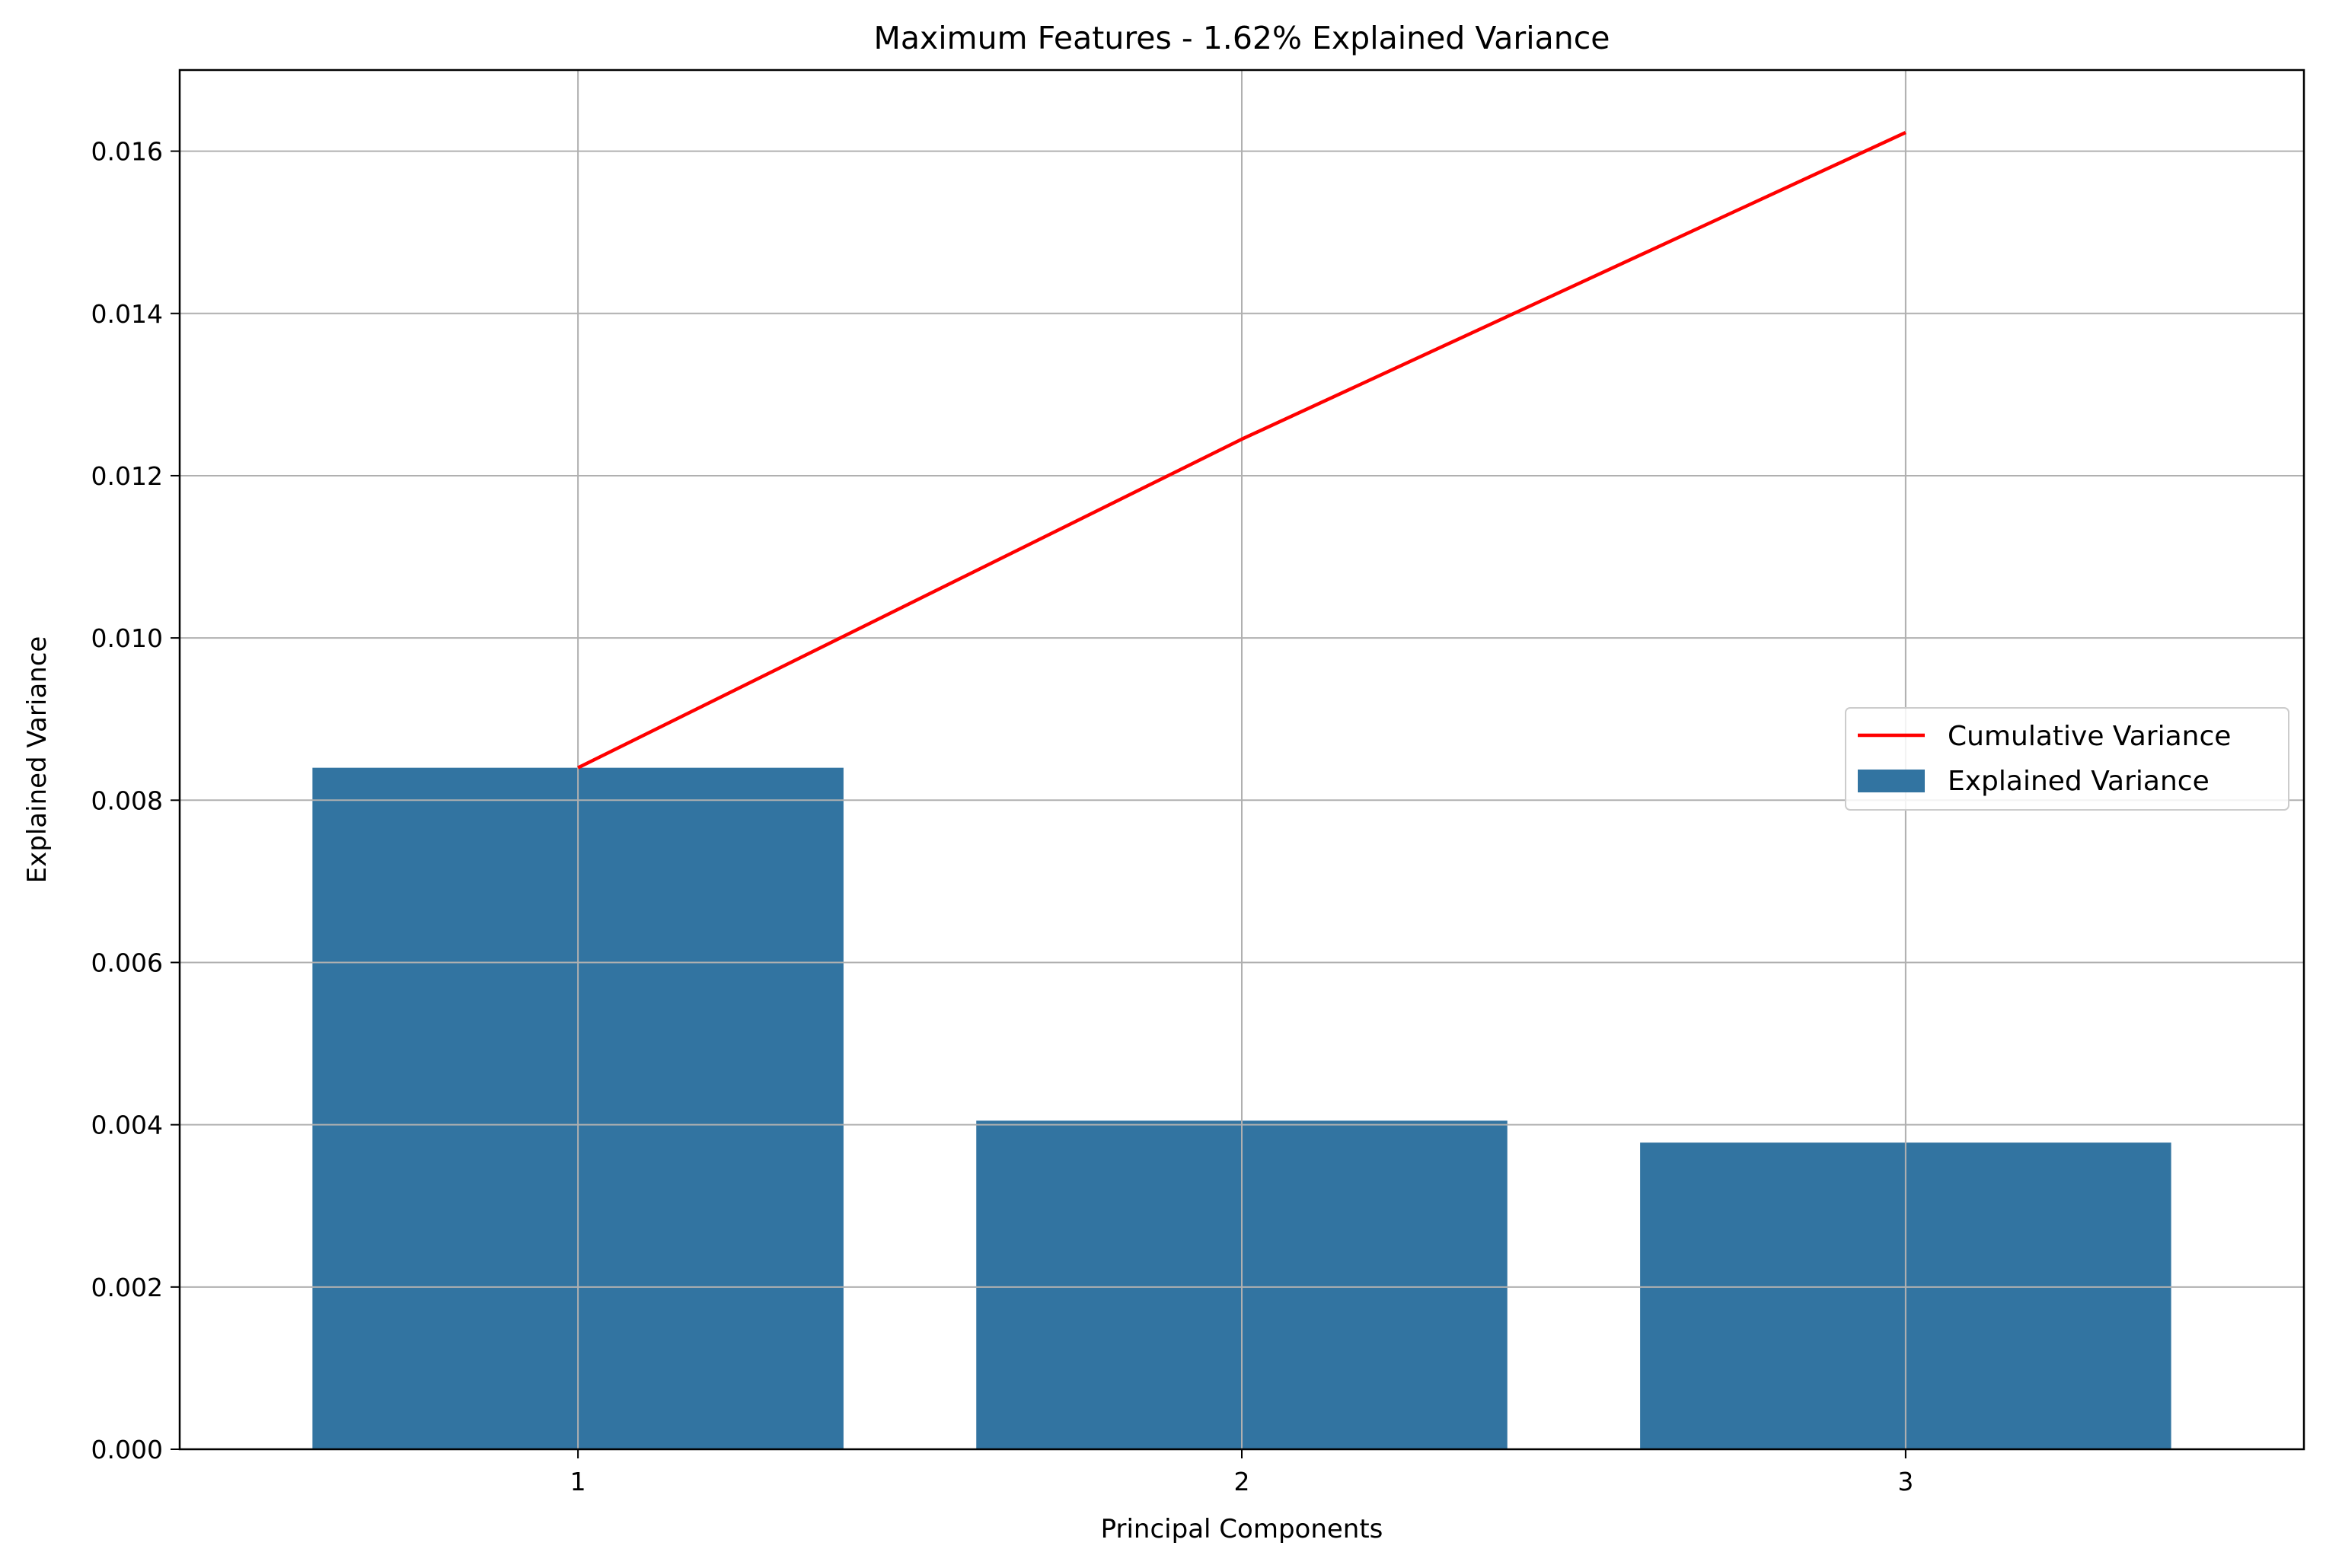  What do you see at coordinates (37, 760) in the screenshot?
I see `y-axis-label: Explained Variance` at bounding box center [37, 760].